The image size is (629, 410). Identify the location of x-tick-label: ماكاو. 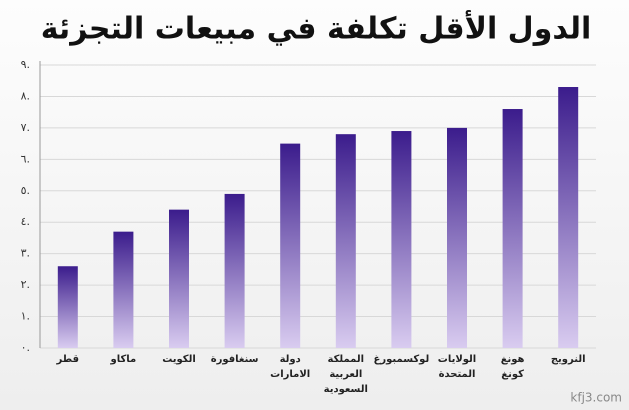
(123, 359).